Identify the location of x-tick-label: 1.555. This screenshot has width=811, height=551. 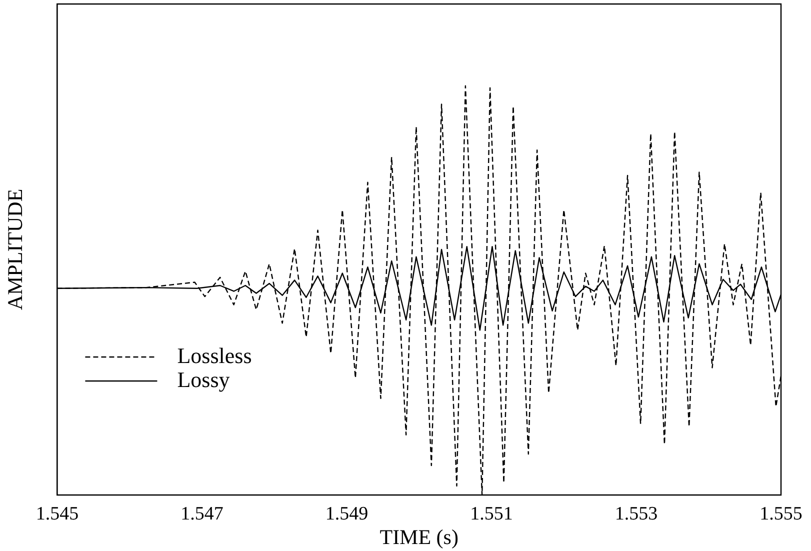
(781, 513).